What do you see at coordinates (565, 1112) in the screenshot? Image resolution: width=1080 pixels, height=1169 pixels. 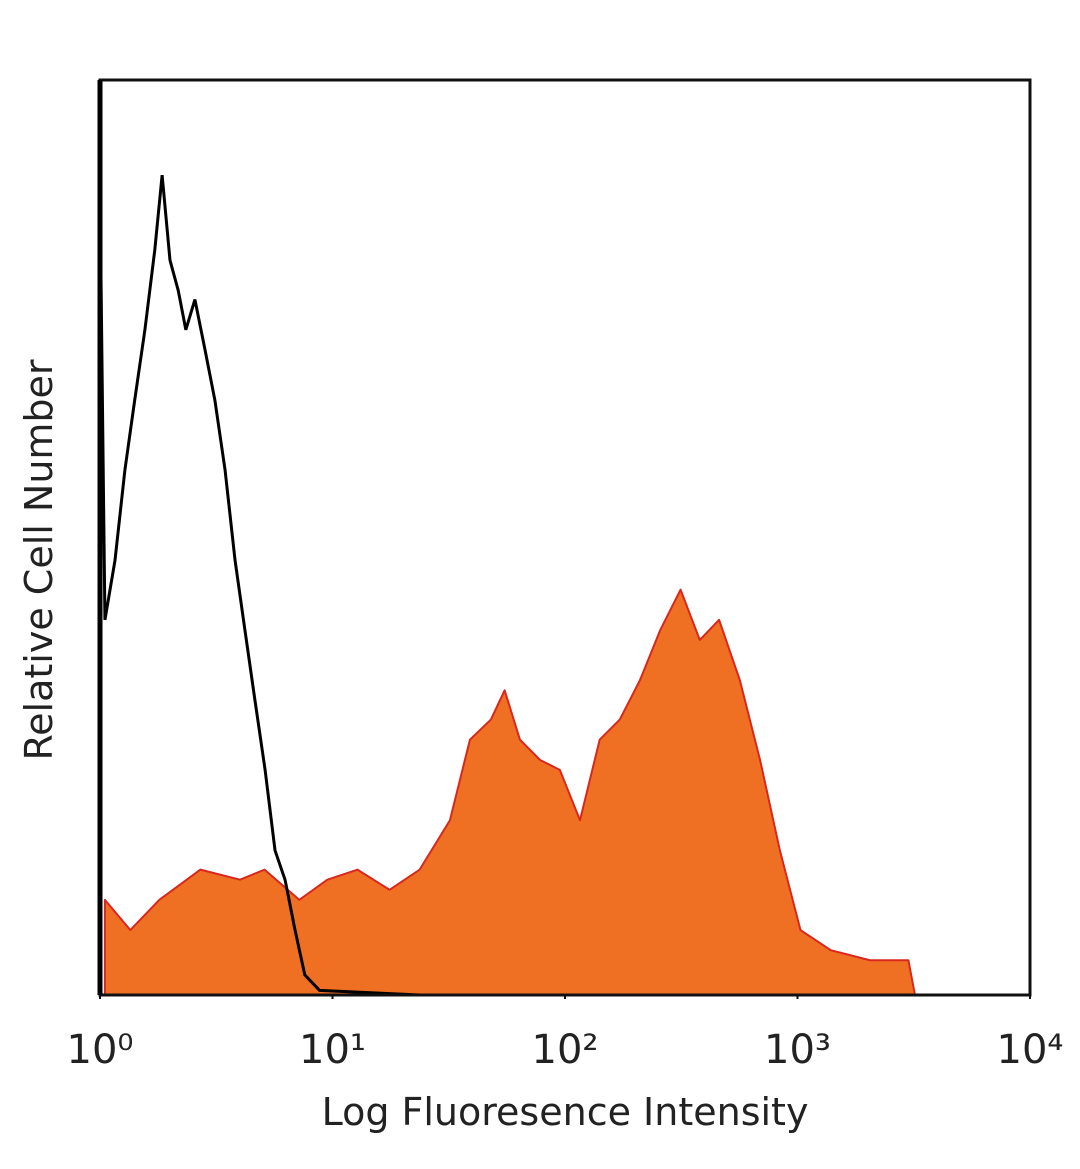 I see `x-axis-label: Log Fluoresence Intensity` at bounding box center [565, 1112].